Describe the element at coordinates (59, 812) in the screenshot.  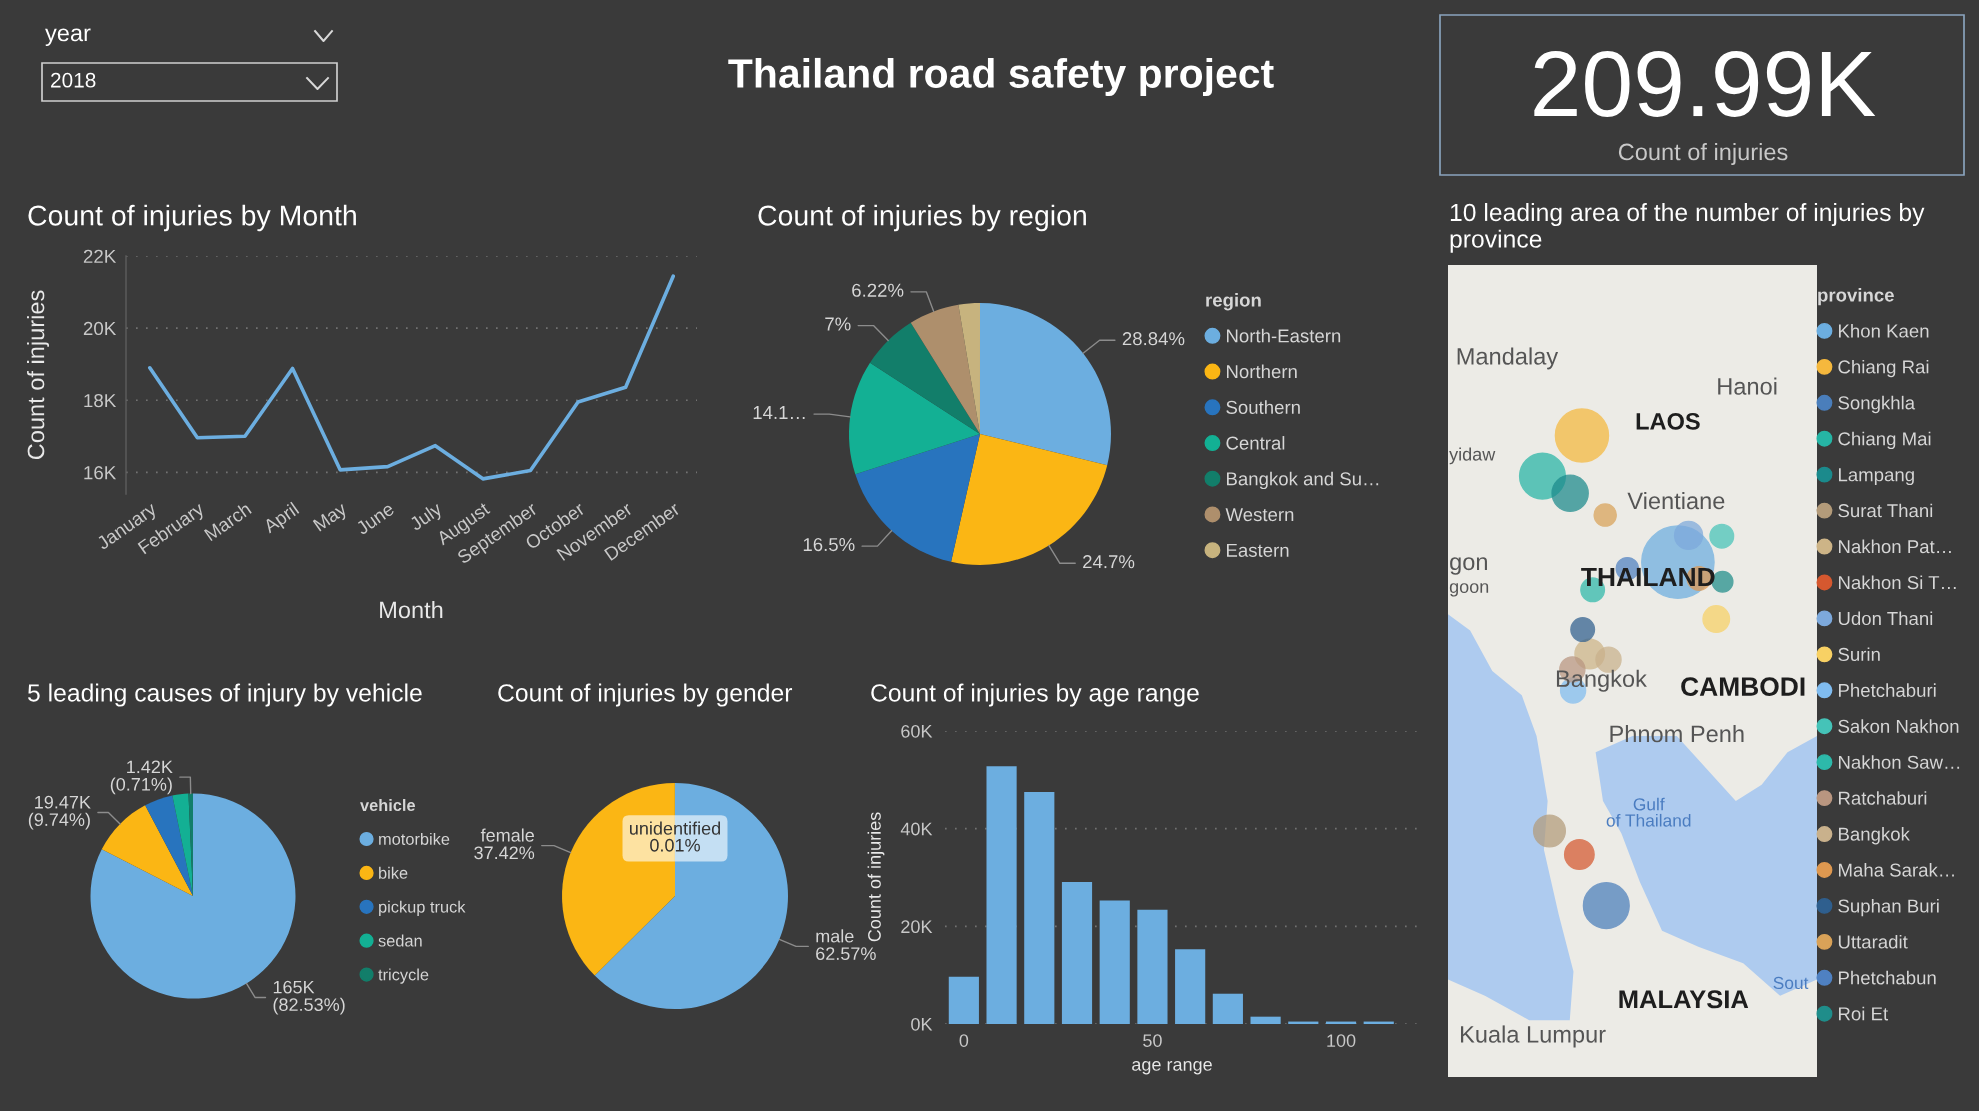
I see `data-label: 19.47K (9.74%)` at that location.